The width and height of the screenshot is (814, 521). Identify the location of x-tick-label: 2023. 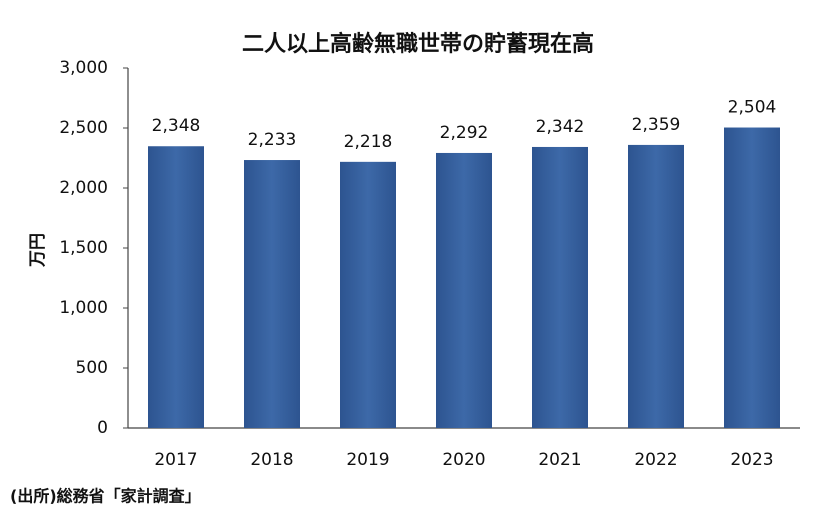
(751, 460).